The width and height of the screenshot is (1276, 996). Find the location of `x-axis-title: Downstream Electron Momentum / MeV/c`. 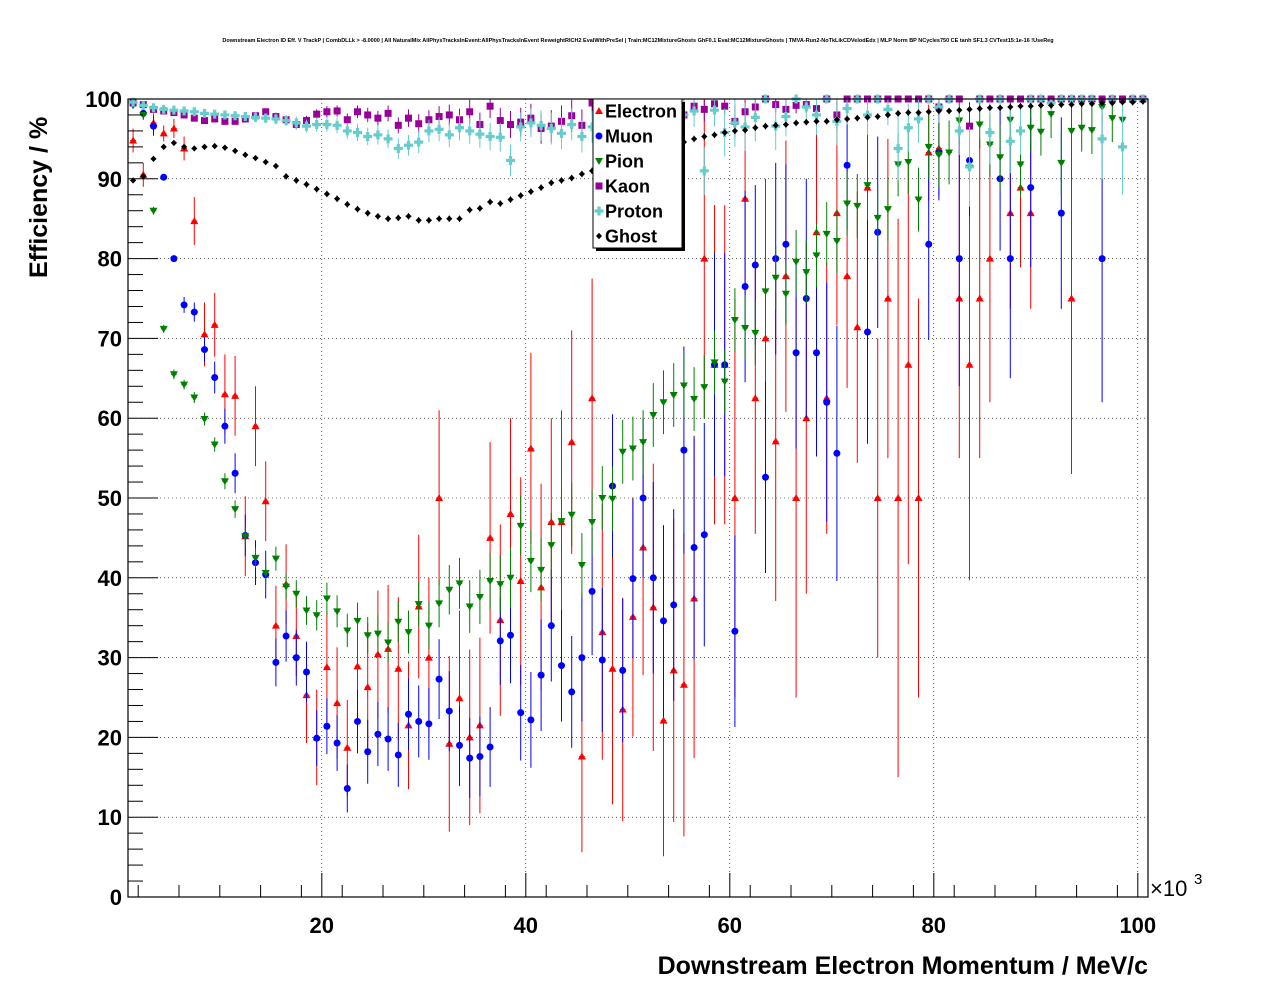

x-axis-title: Downstream Electron Momentum / MeV/c is located at coordinates (903, 966).